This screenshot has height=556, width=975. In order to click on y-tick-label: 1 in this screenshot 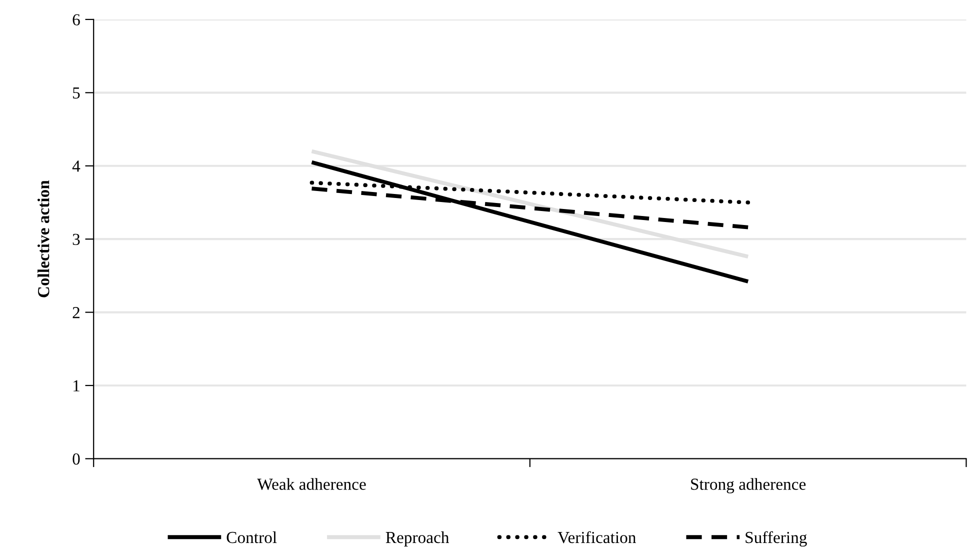, I will do `click(77, 386)`.